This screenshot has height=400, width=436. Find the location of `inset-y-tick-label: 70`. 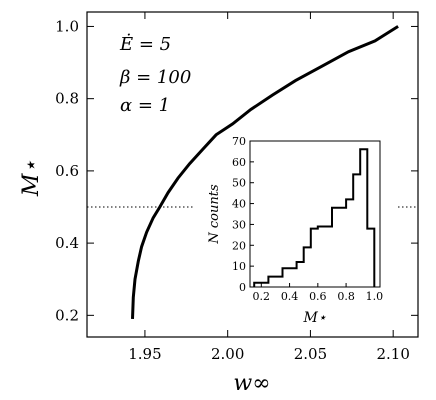

inset-y-tick-label: 70 is located at coordinates (239, 141).